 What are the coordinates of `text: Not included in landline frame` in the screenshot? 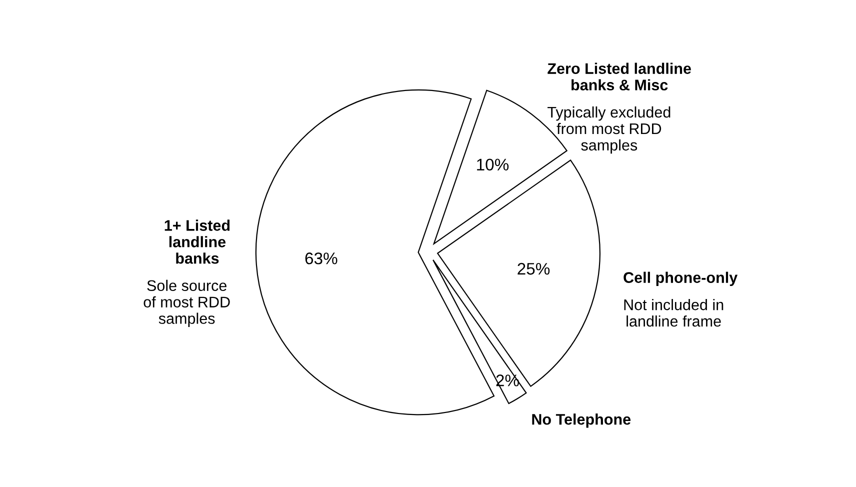 It's located at (674, 312).